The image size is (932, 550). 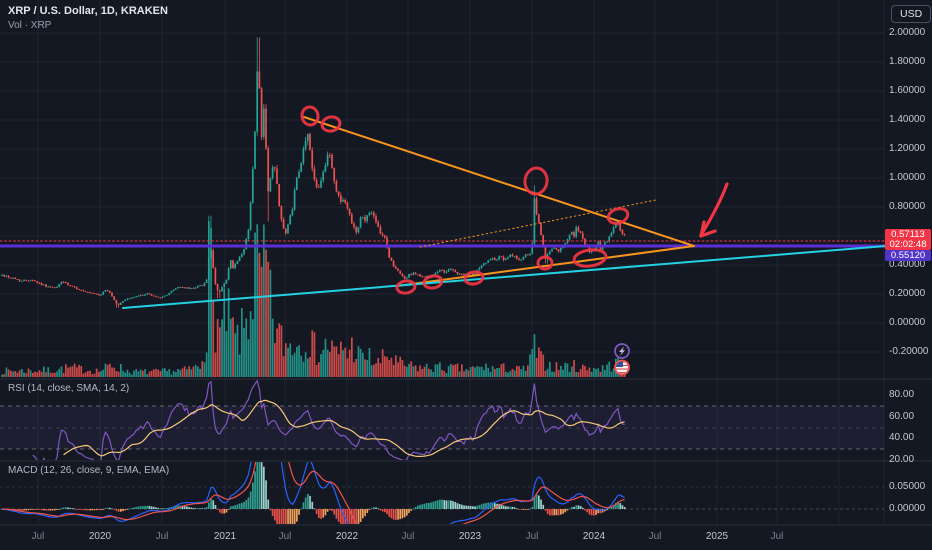 I want to click on long-term-support-line, so click(x=504, y=277).